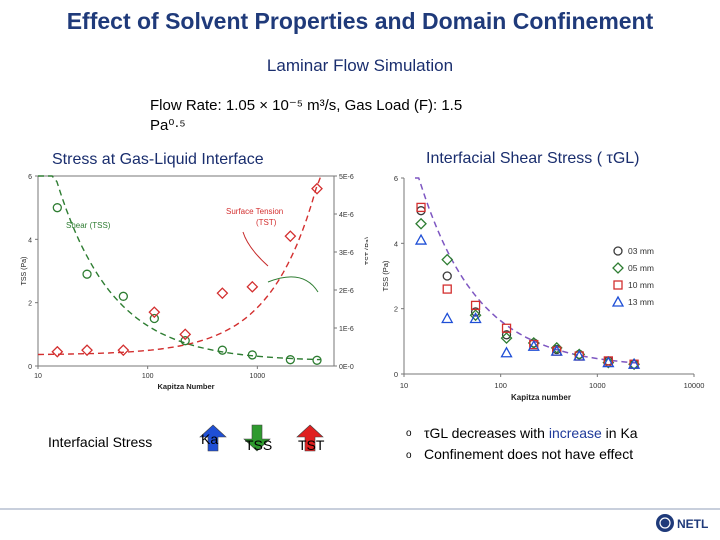  Describe the element at coordinates (88, 225) in the screenshot. I see `shear-annotation: Shear (TSS)` at that location.